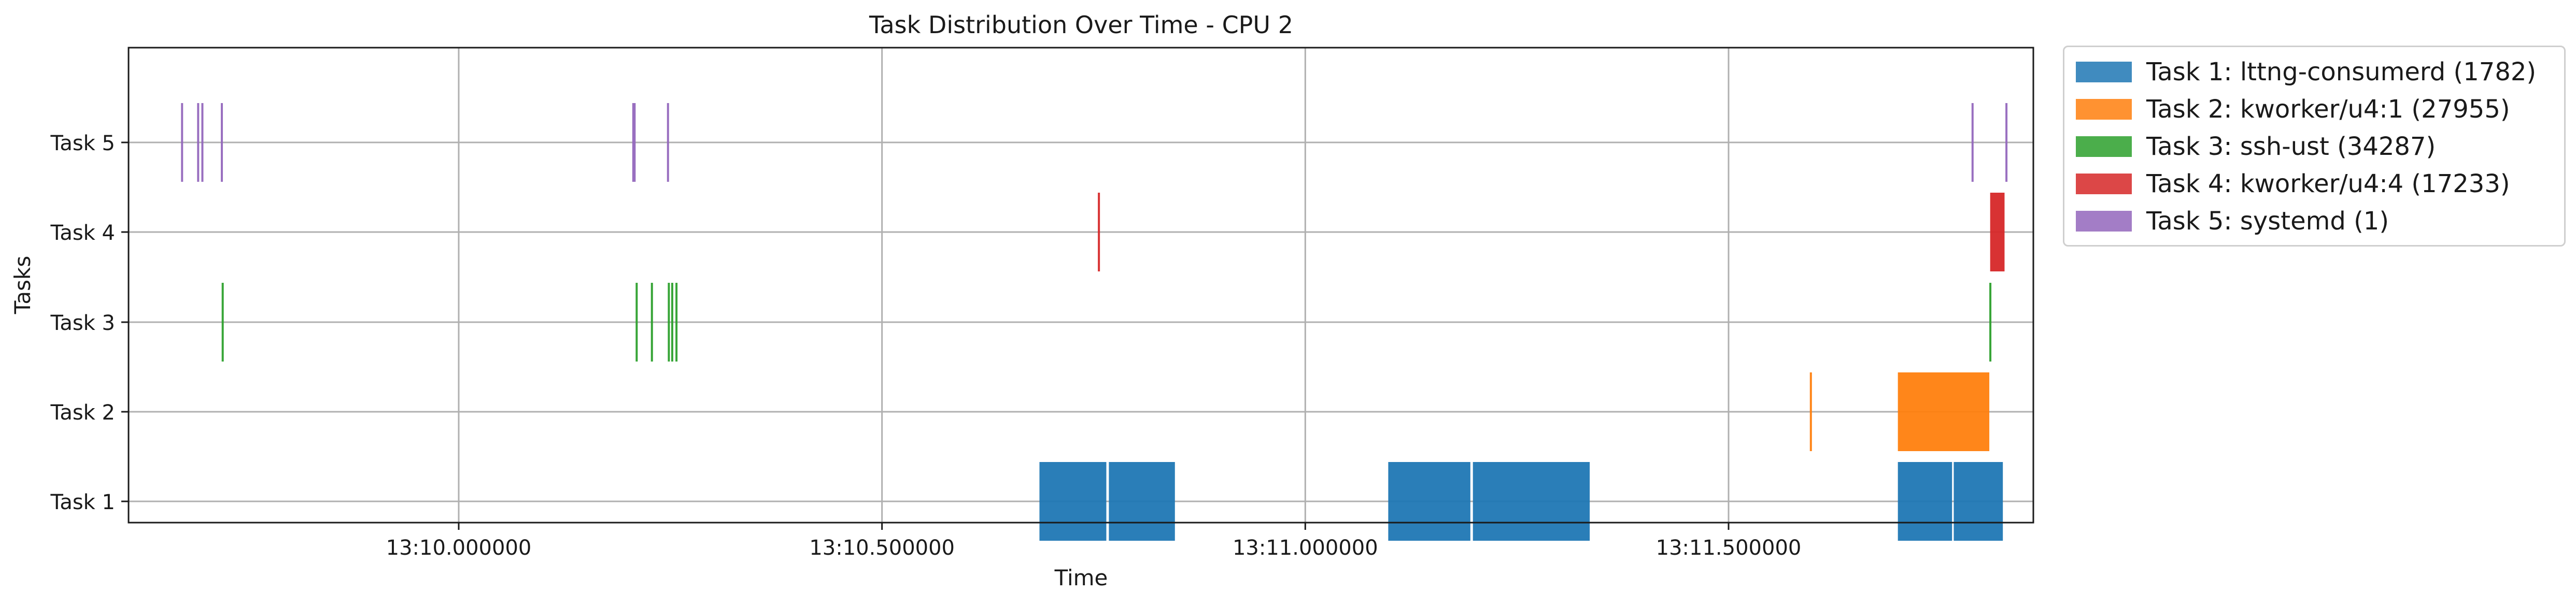 The height and width of the screenshot is (606, 2576). I want to click on legend-item: Task 3: ssh-ust (34287), so click(2256, 146).